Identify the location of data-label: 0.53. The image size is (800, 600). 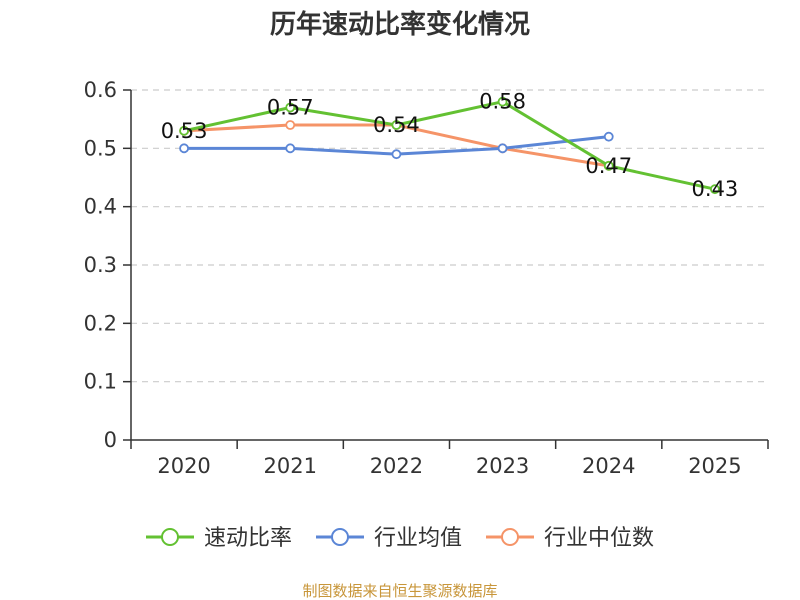
(184, 131).